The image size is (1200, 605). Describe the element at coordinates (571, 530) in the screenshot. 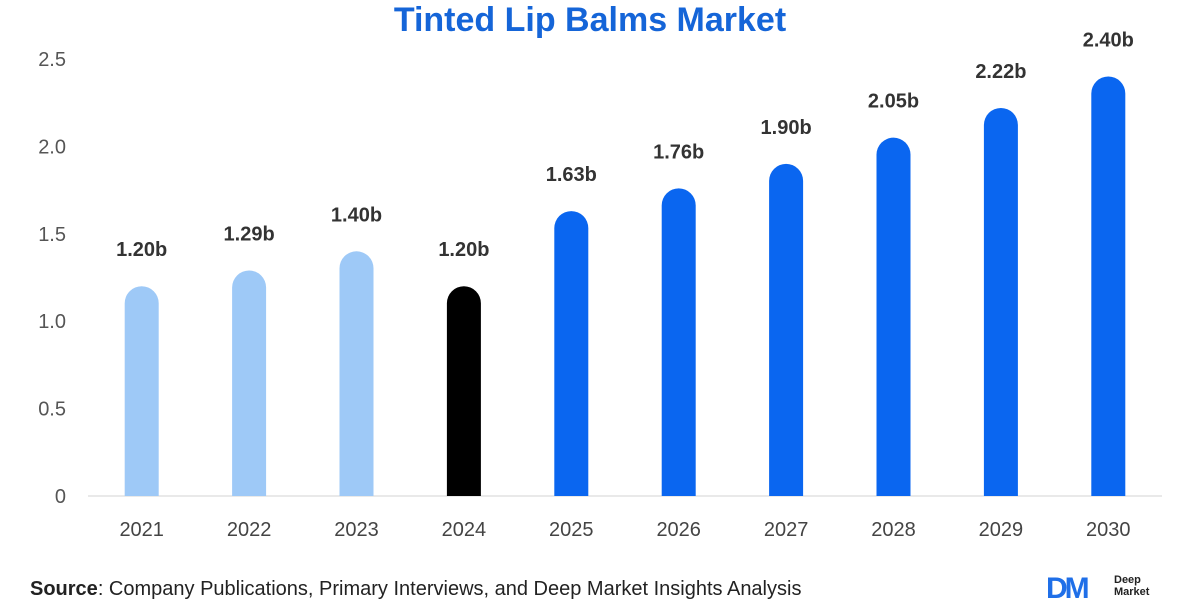

I see `x-tick-label: 2025` at that location.